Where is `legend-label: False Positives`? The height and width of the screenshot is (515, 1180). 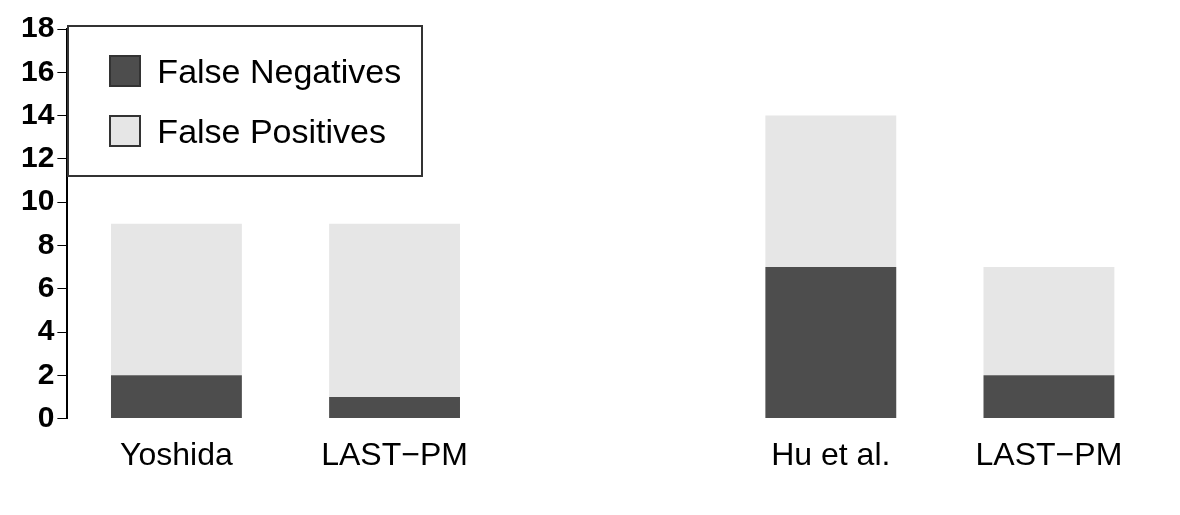
legend-label: False Positives is located at coordinates (271, 131).